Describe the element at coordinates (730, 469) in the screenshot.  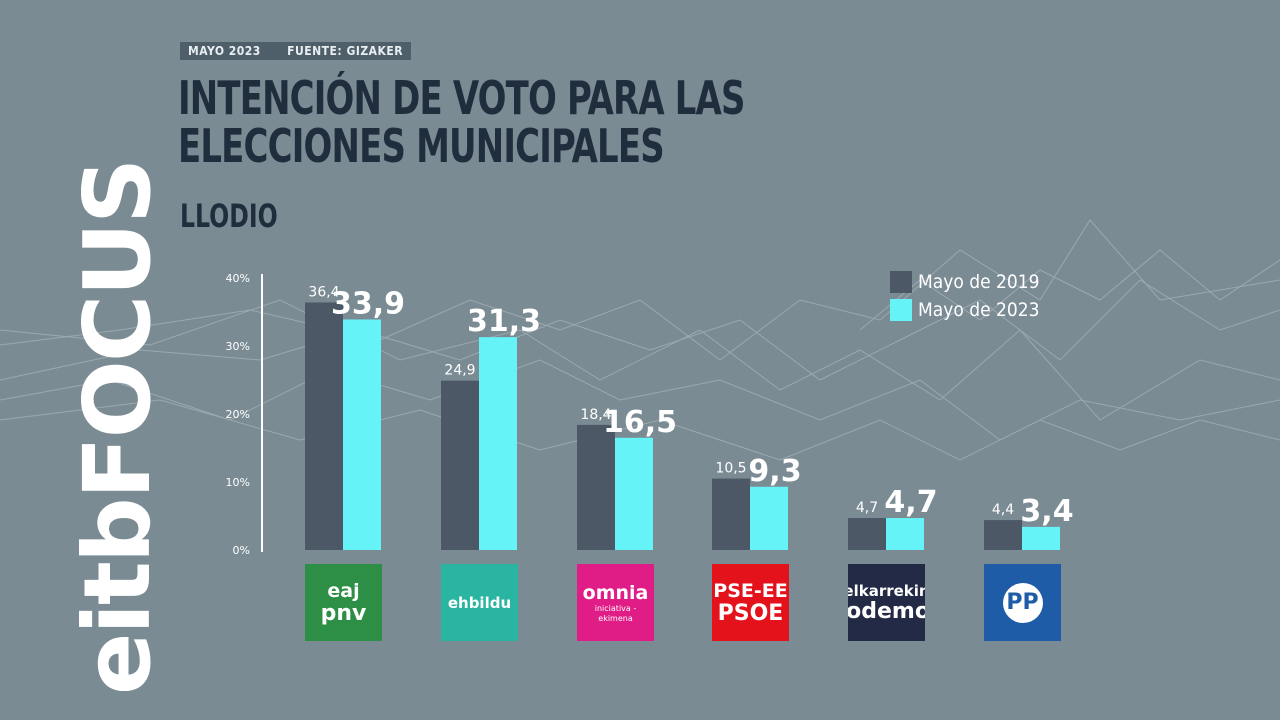
I see `value-label-2019: 10,5` at that location.